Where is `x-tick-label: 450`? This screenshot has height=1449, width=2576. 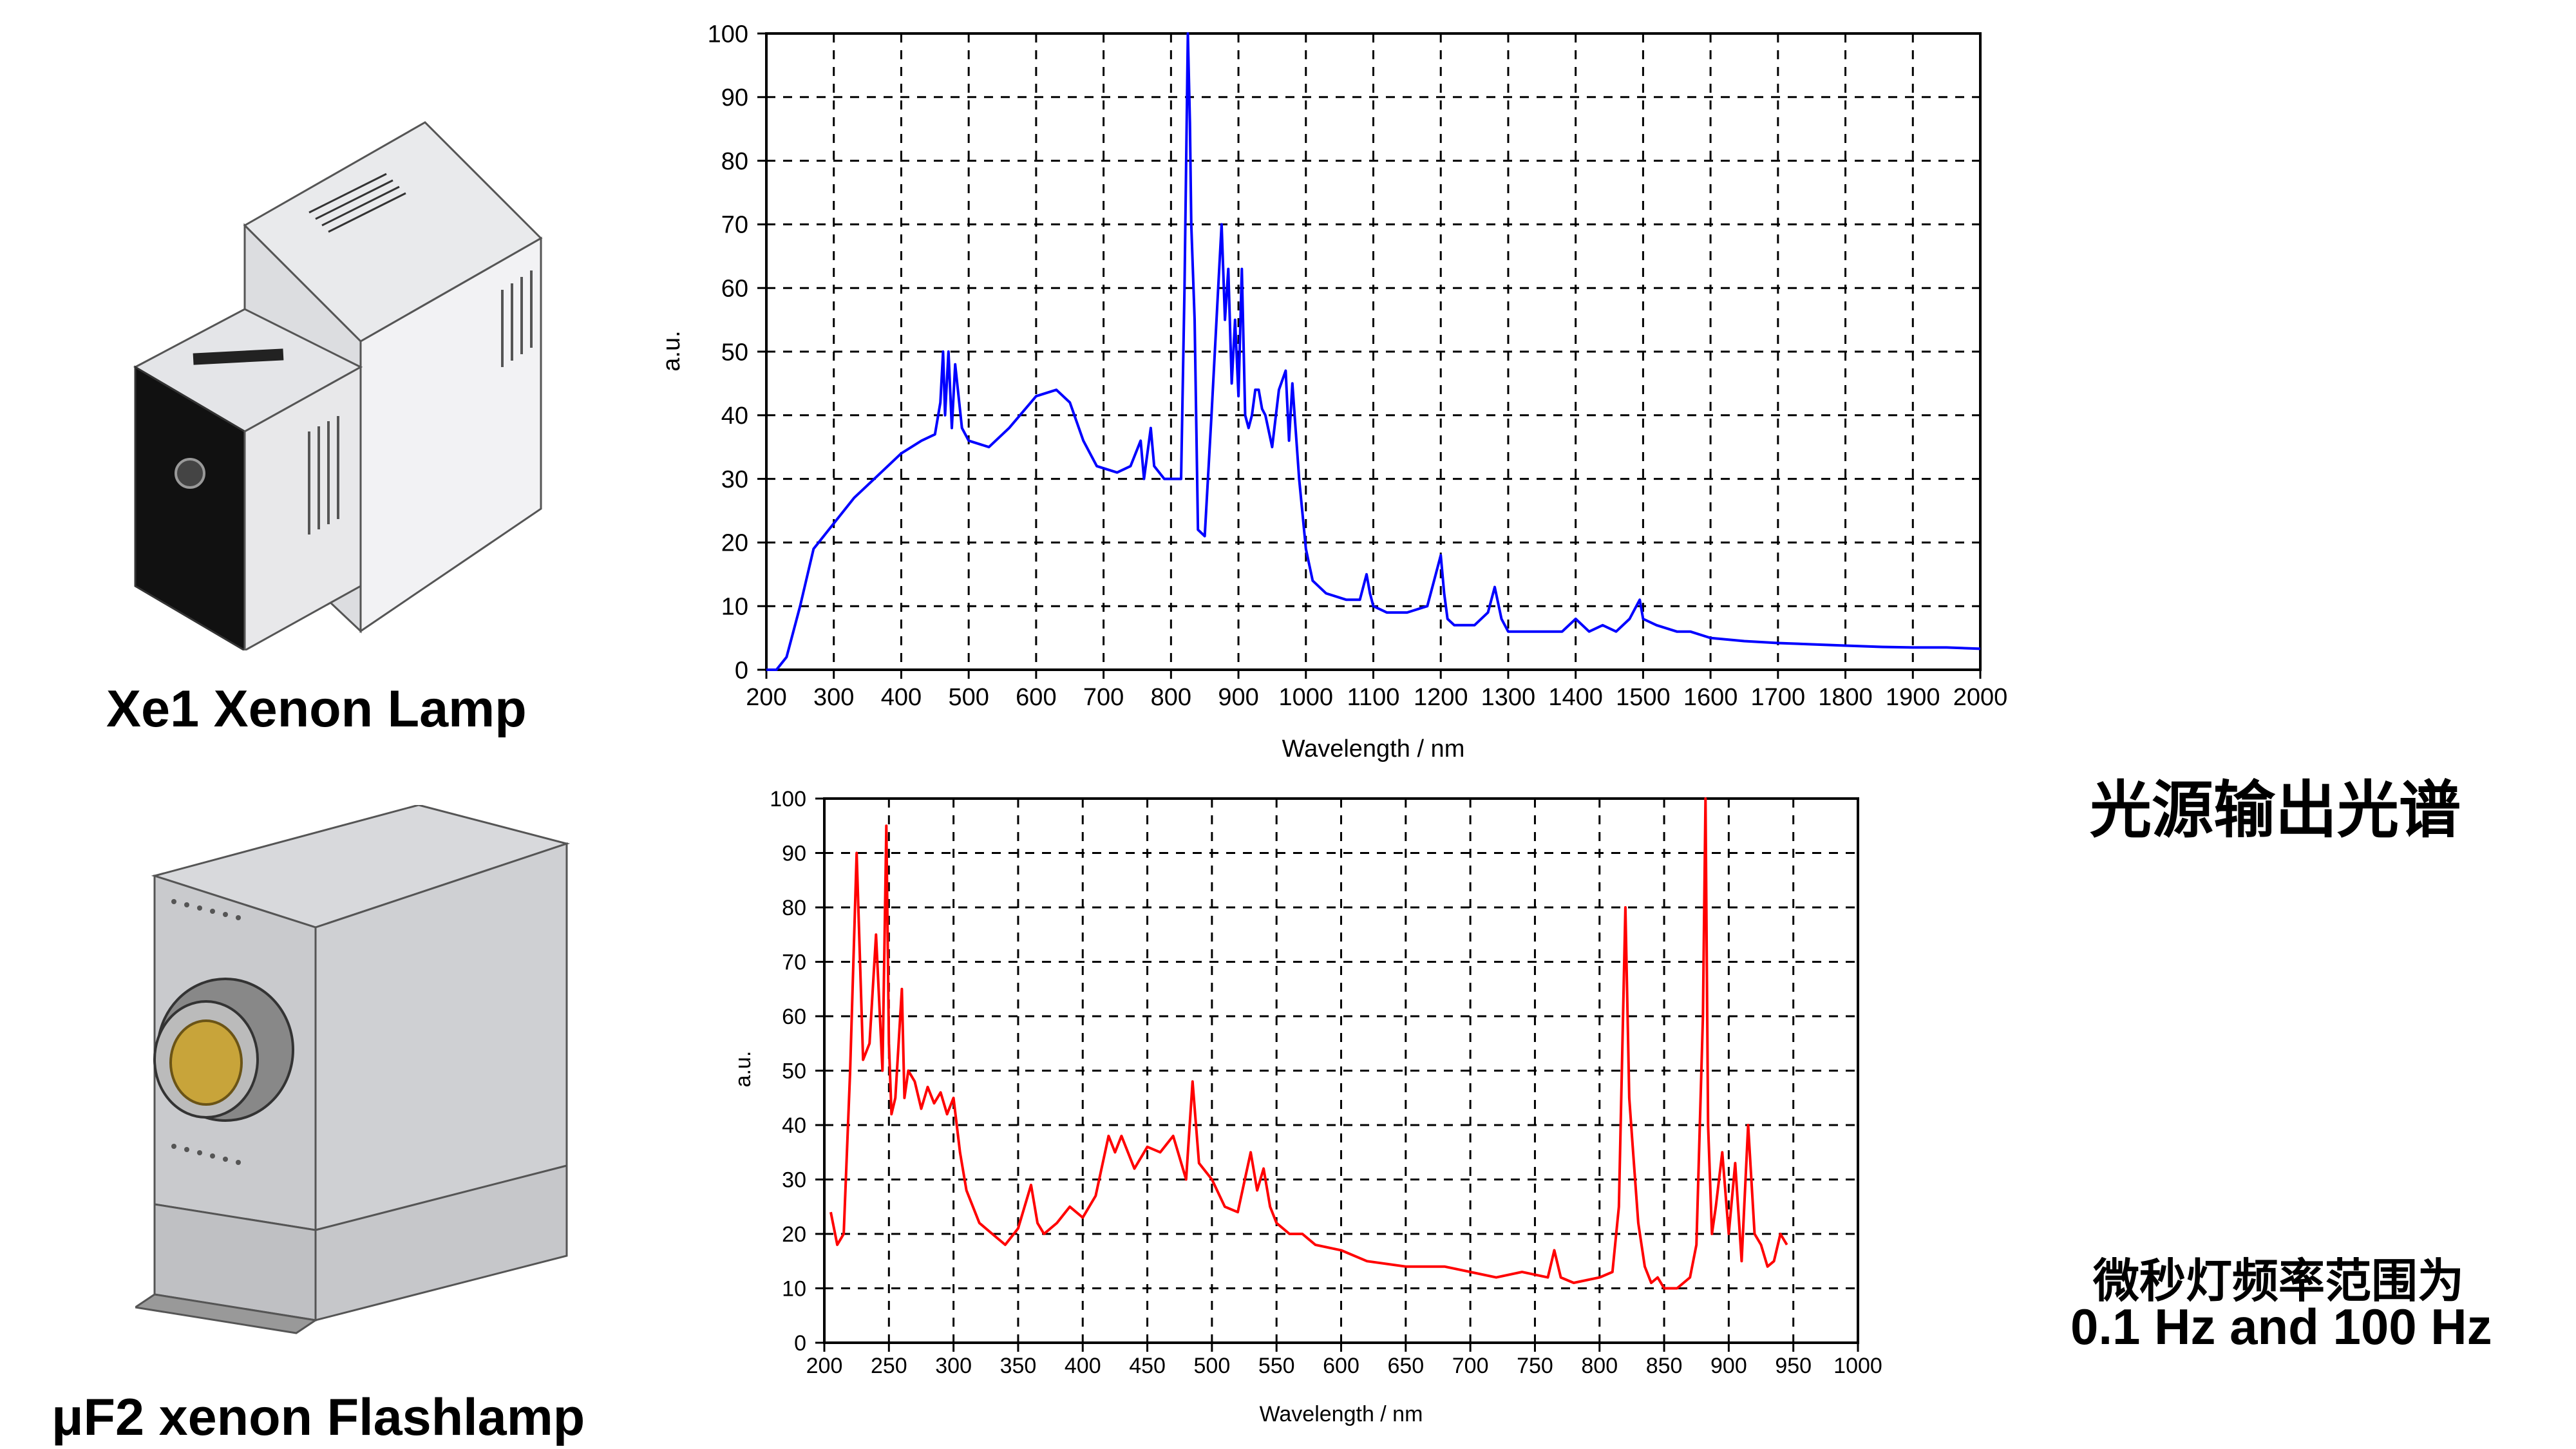
x-tick-label: 450 is located at coordinates (1147, 1366).